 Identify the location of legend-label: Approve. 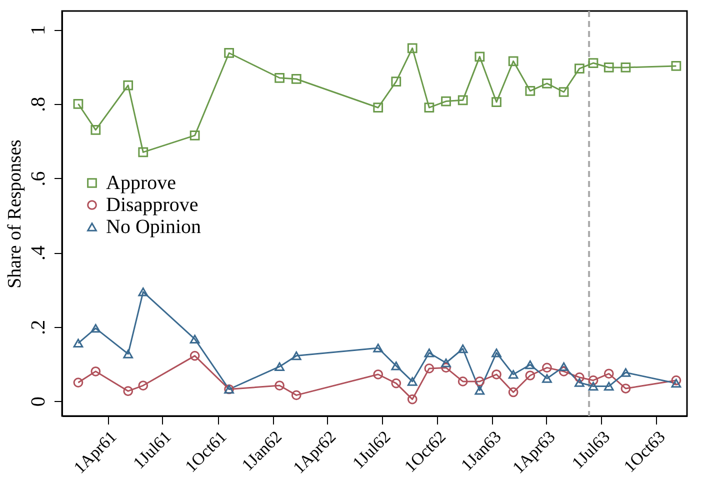
(141, 183).